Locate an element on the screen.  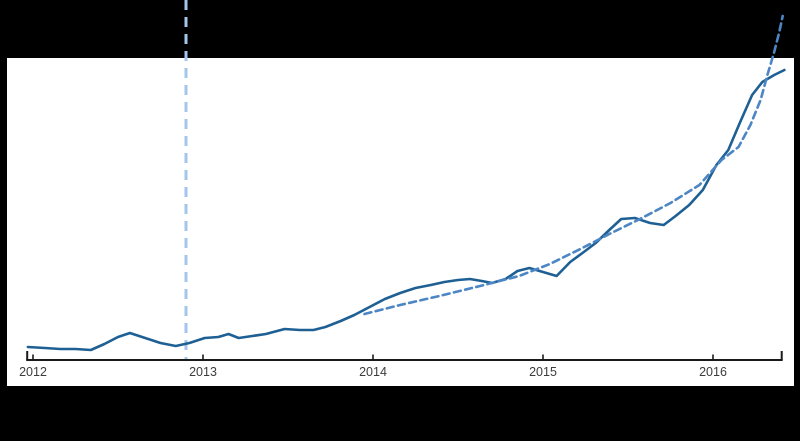
x-tick-label: 2014 is located at coordinates (373, 372).